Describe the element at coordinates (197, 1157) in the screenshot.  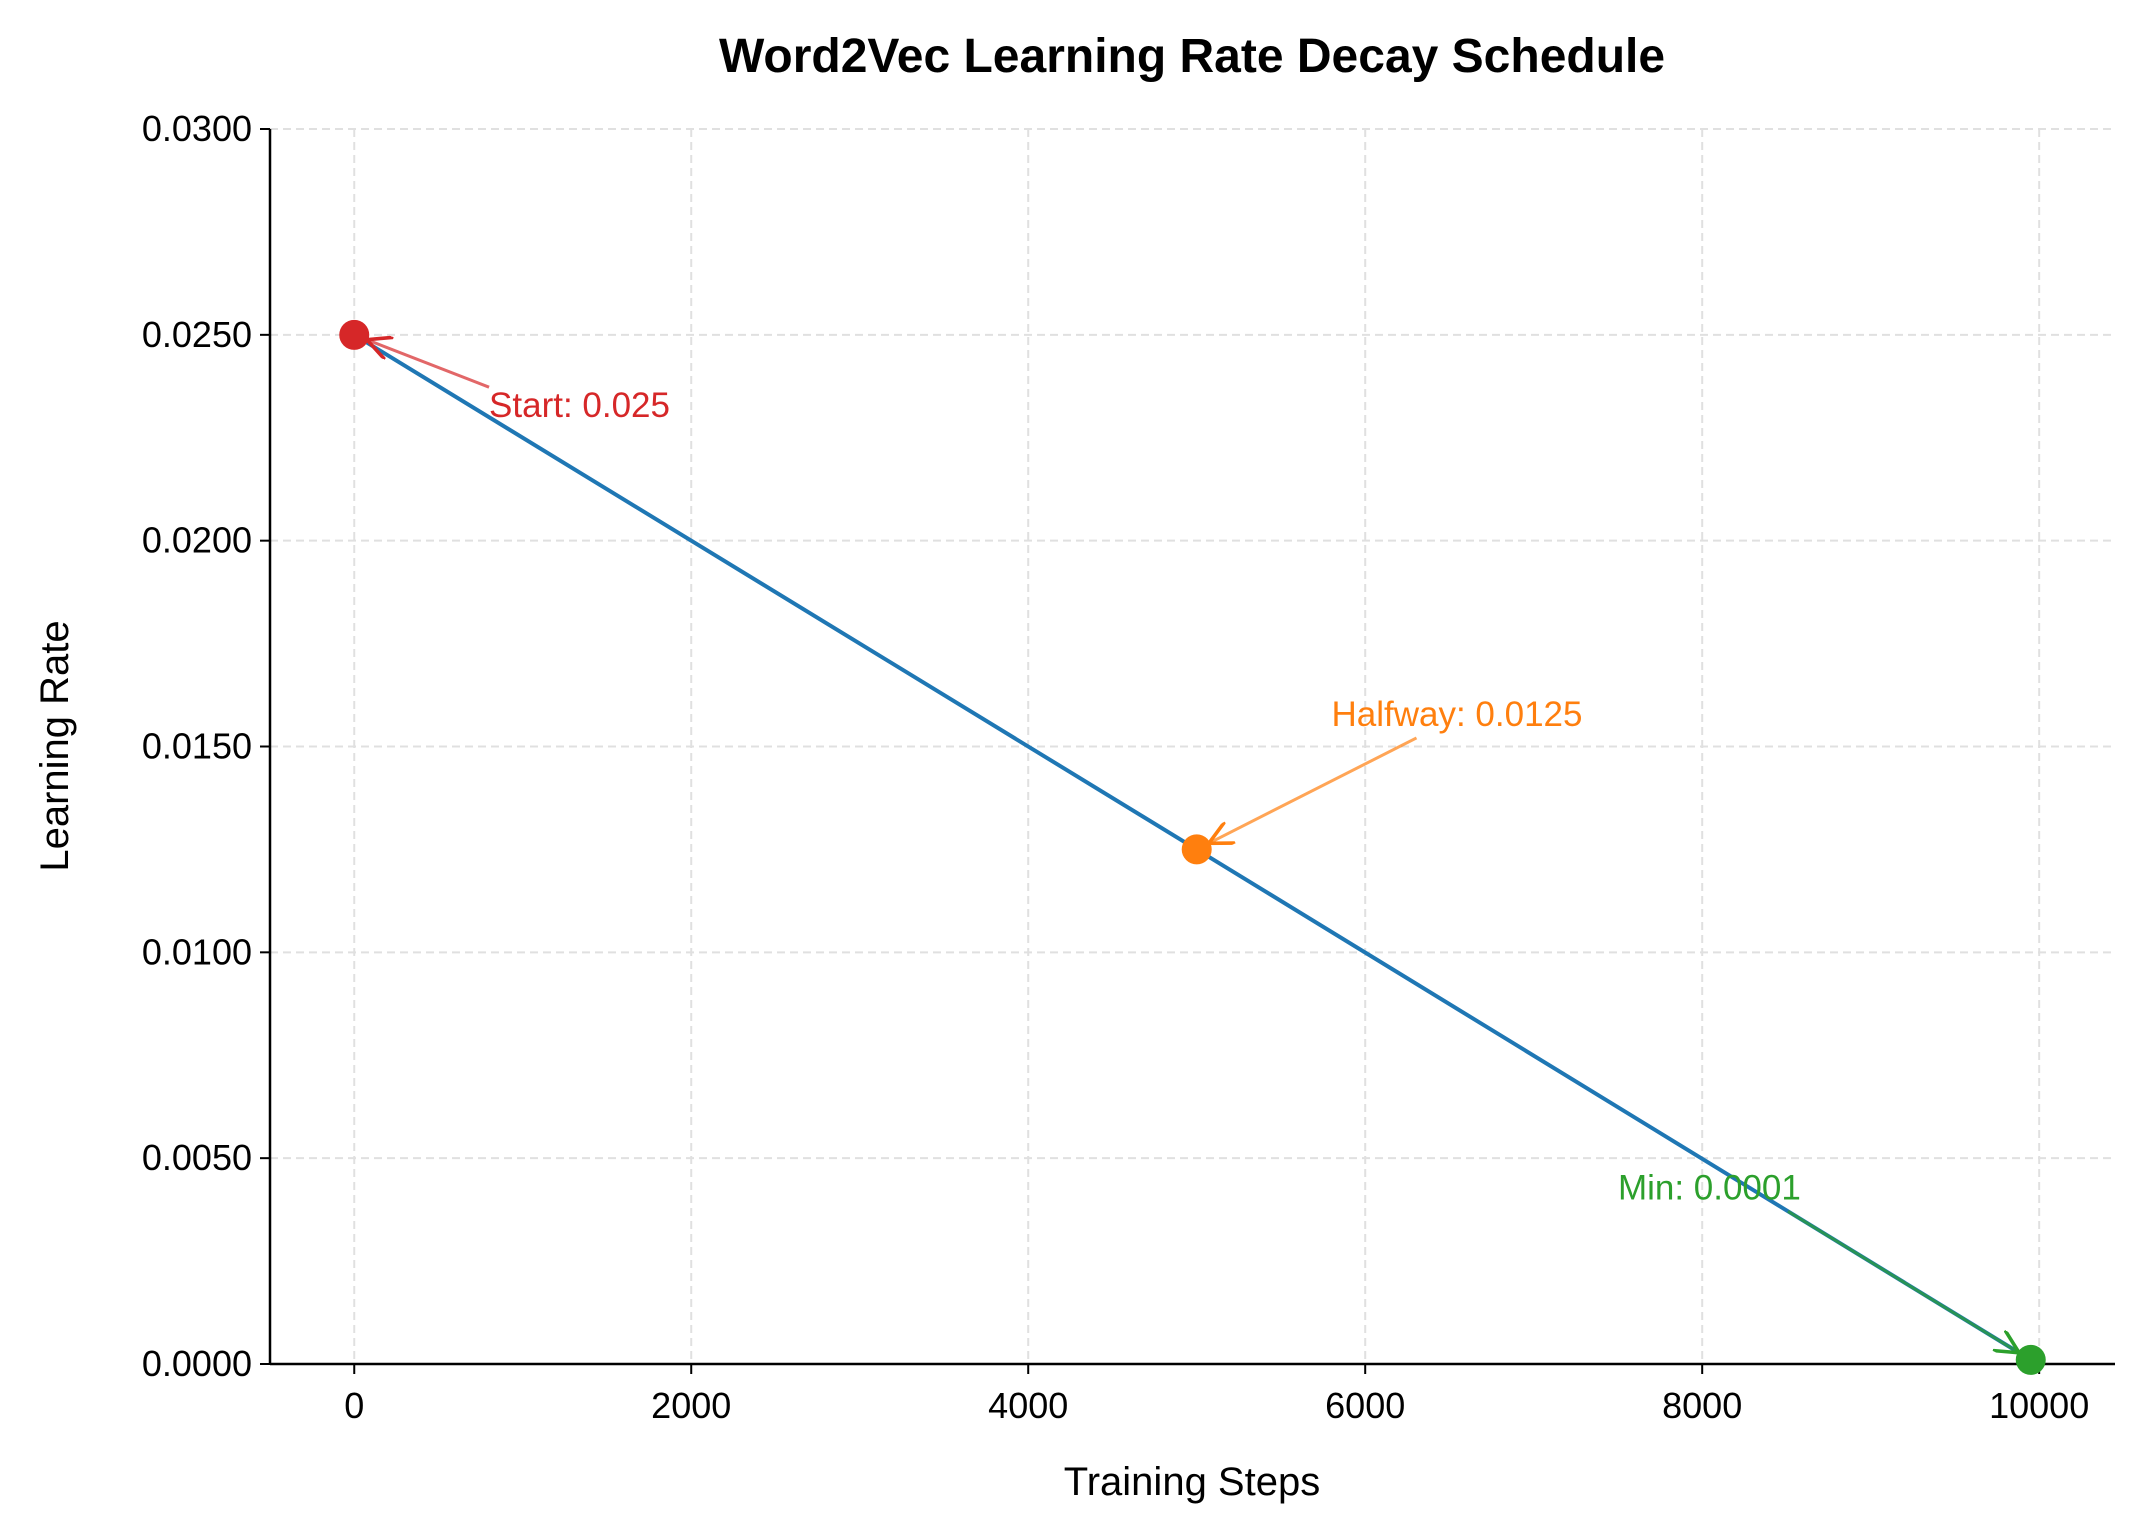
I see `y-tick-label: 0.0050` at that location.